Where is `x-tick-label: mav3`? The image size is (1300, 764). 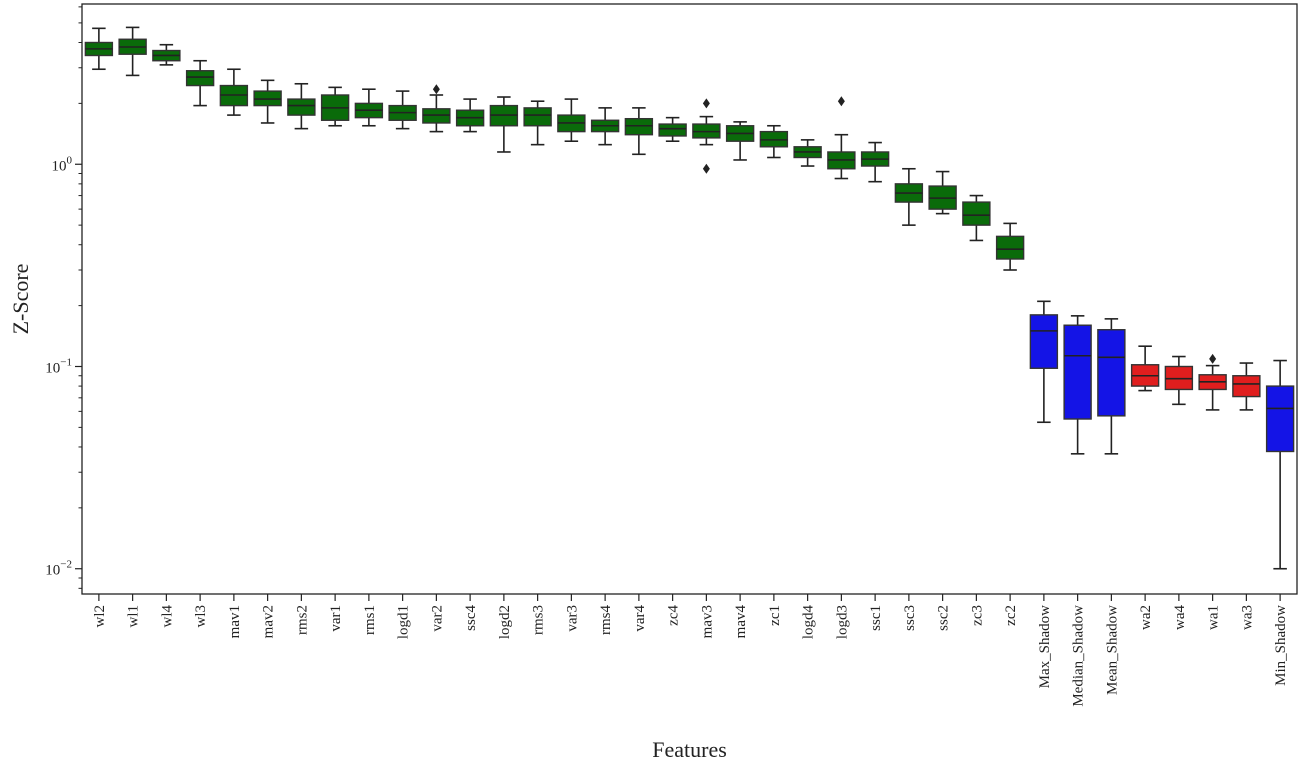
x-tick-label: mav3 is located at coordinates (707, 621).